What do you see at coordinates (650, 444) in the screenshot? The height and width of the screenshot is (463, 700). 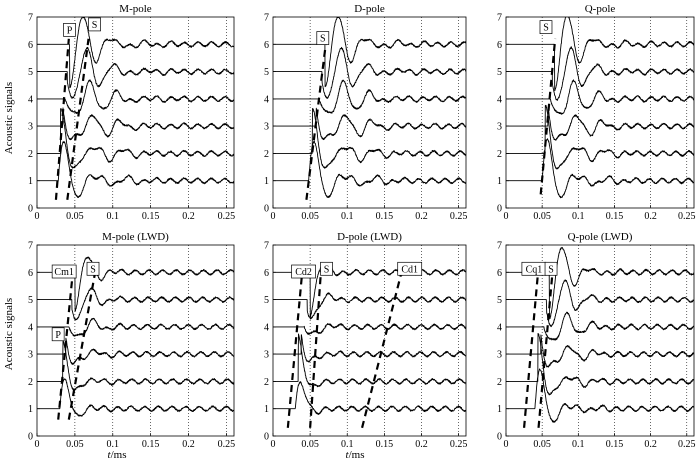 I see `x-tick-label: 0.2` at bounding box center [650, 444].